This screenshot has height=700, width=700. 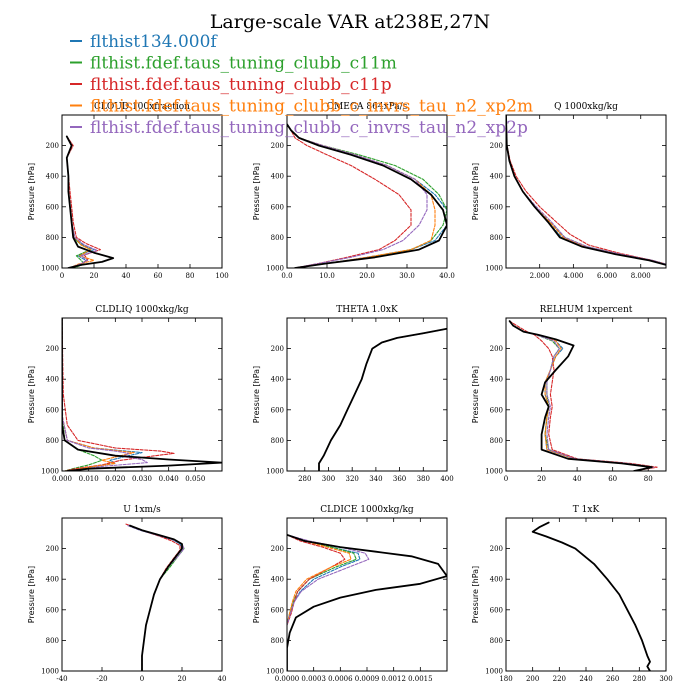 What do you see at coordinates (351, 479) in the screenshot?
I see `x-tick-label: 320` at bounding box center [351, 479].